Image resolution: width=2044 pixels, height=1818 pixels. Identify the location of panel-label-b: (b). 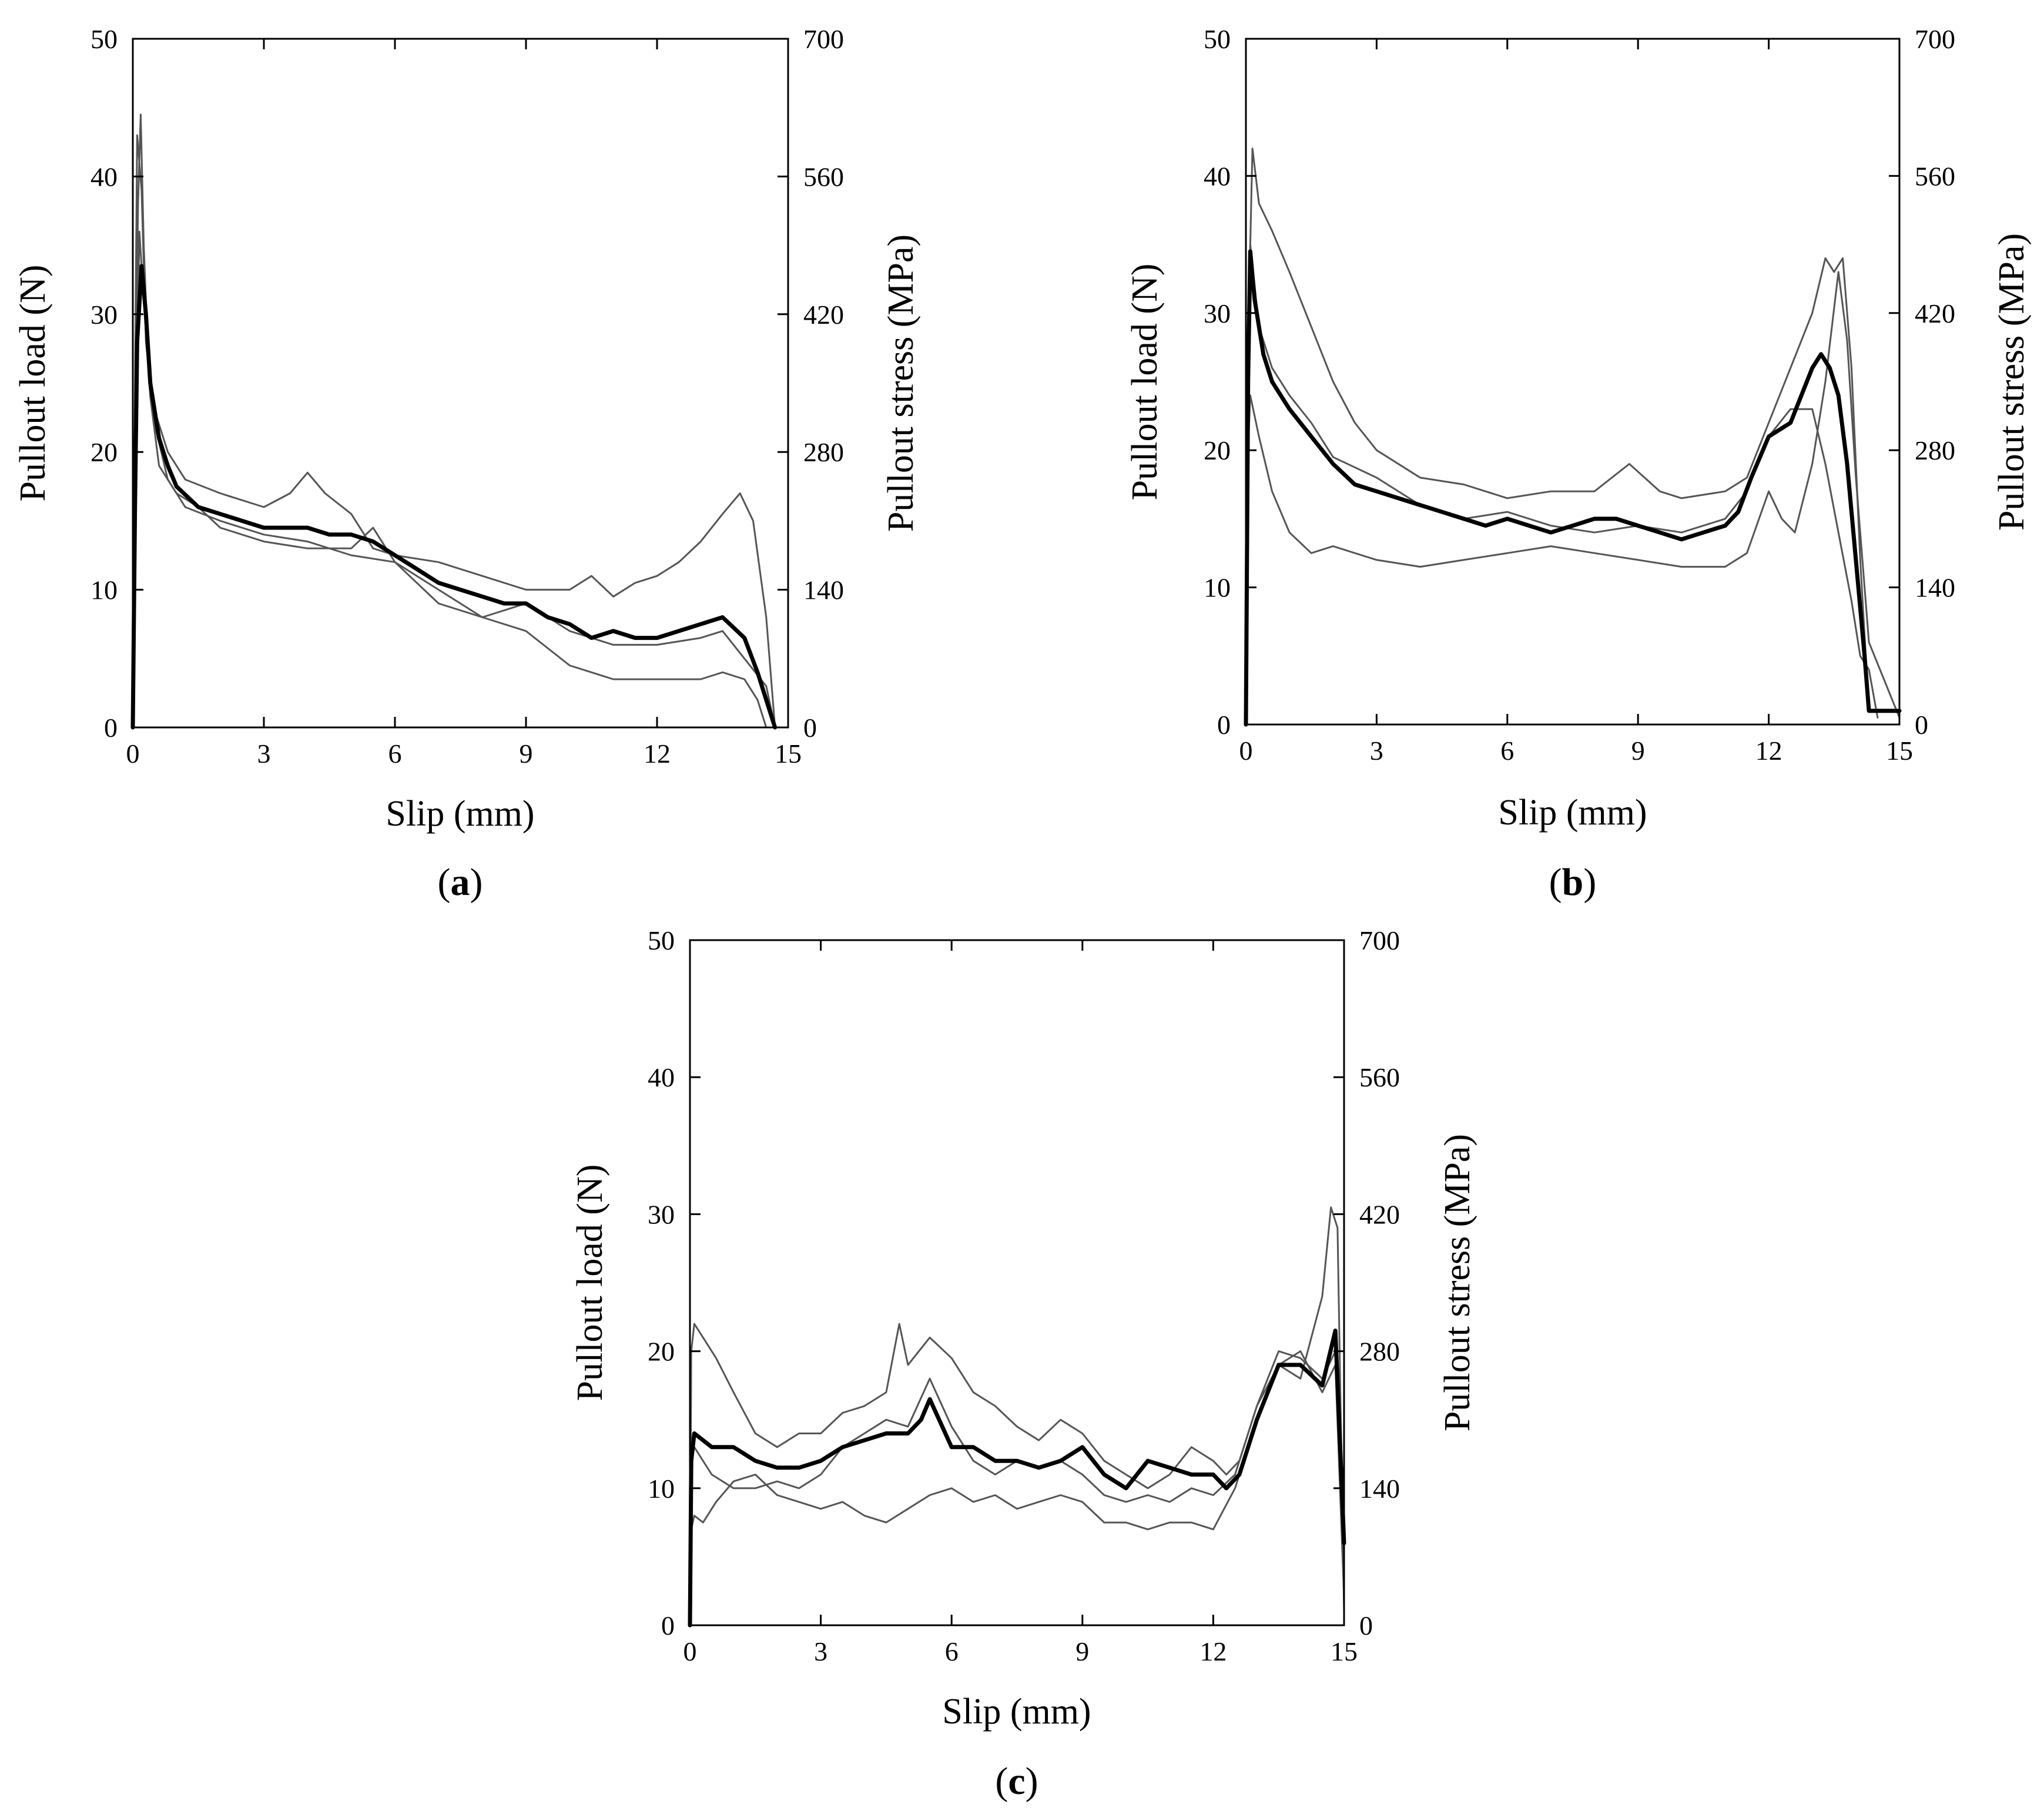
(1573, 882).